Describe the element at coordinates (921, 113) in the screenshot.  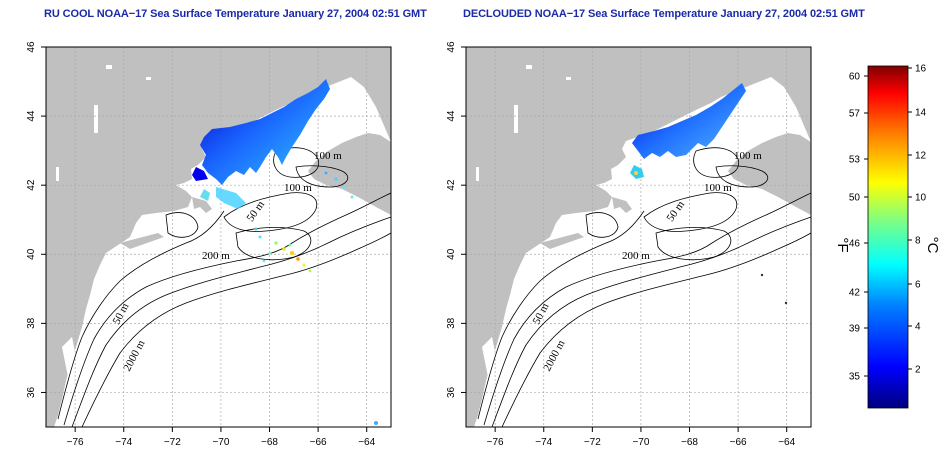
I see `c-tick-label-1: 14` at that location.